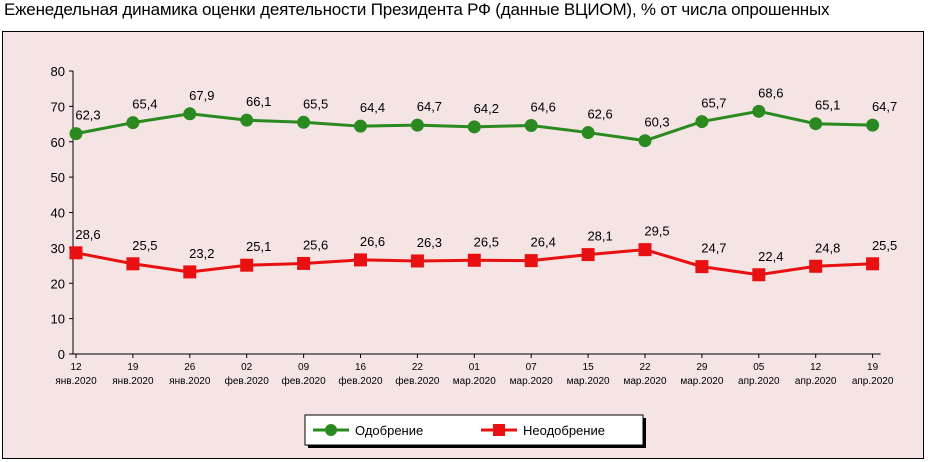 Image resolution: width=928 pixels, height=462 pixels. What do you see at coordinates (827, 247) in the screenshot?
I see `data-label: 24,8` at bounding box center [827, 247].